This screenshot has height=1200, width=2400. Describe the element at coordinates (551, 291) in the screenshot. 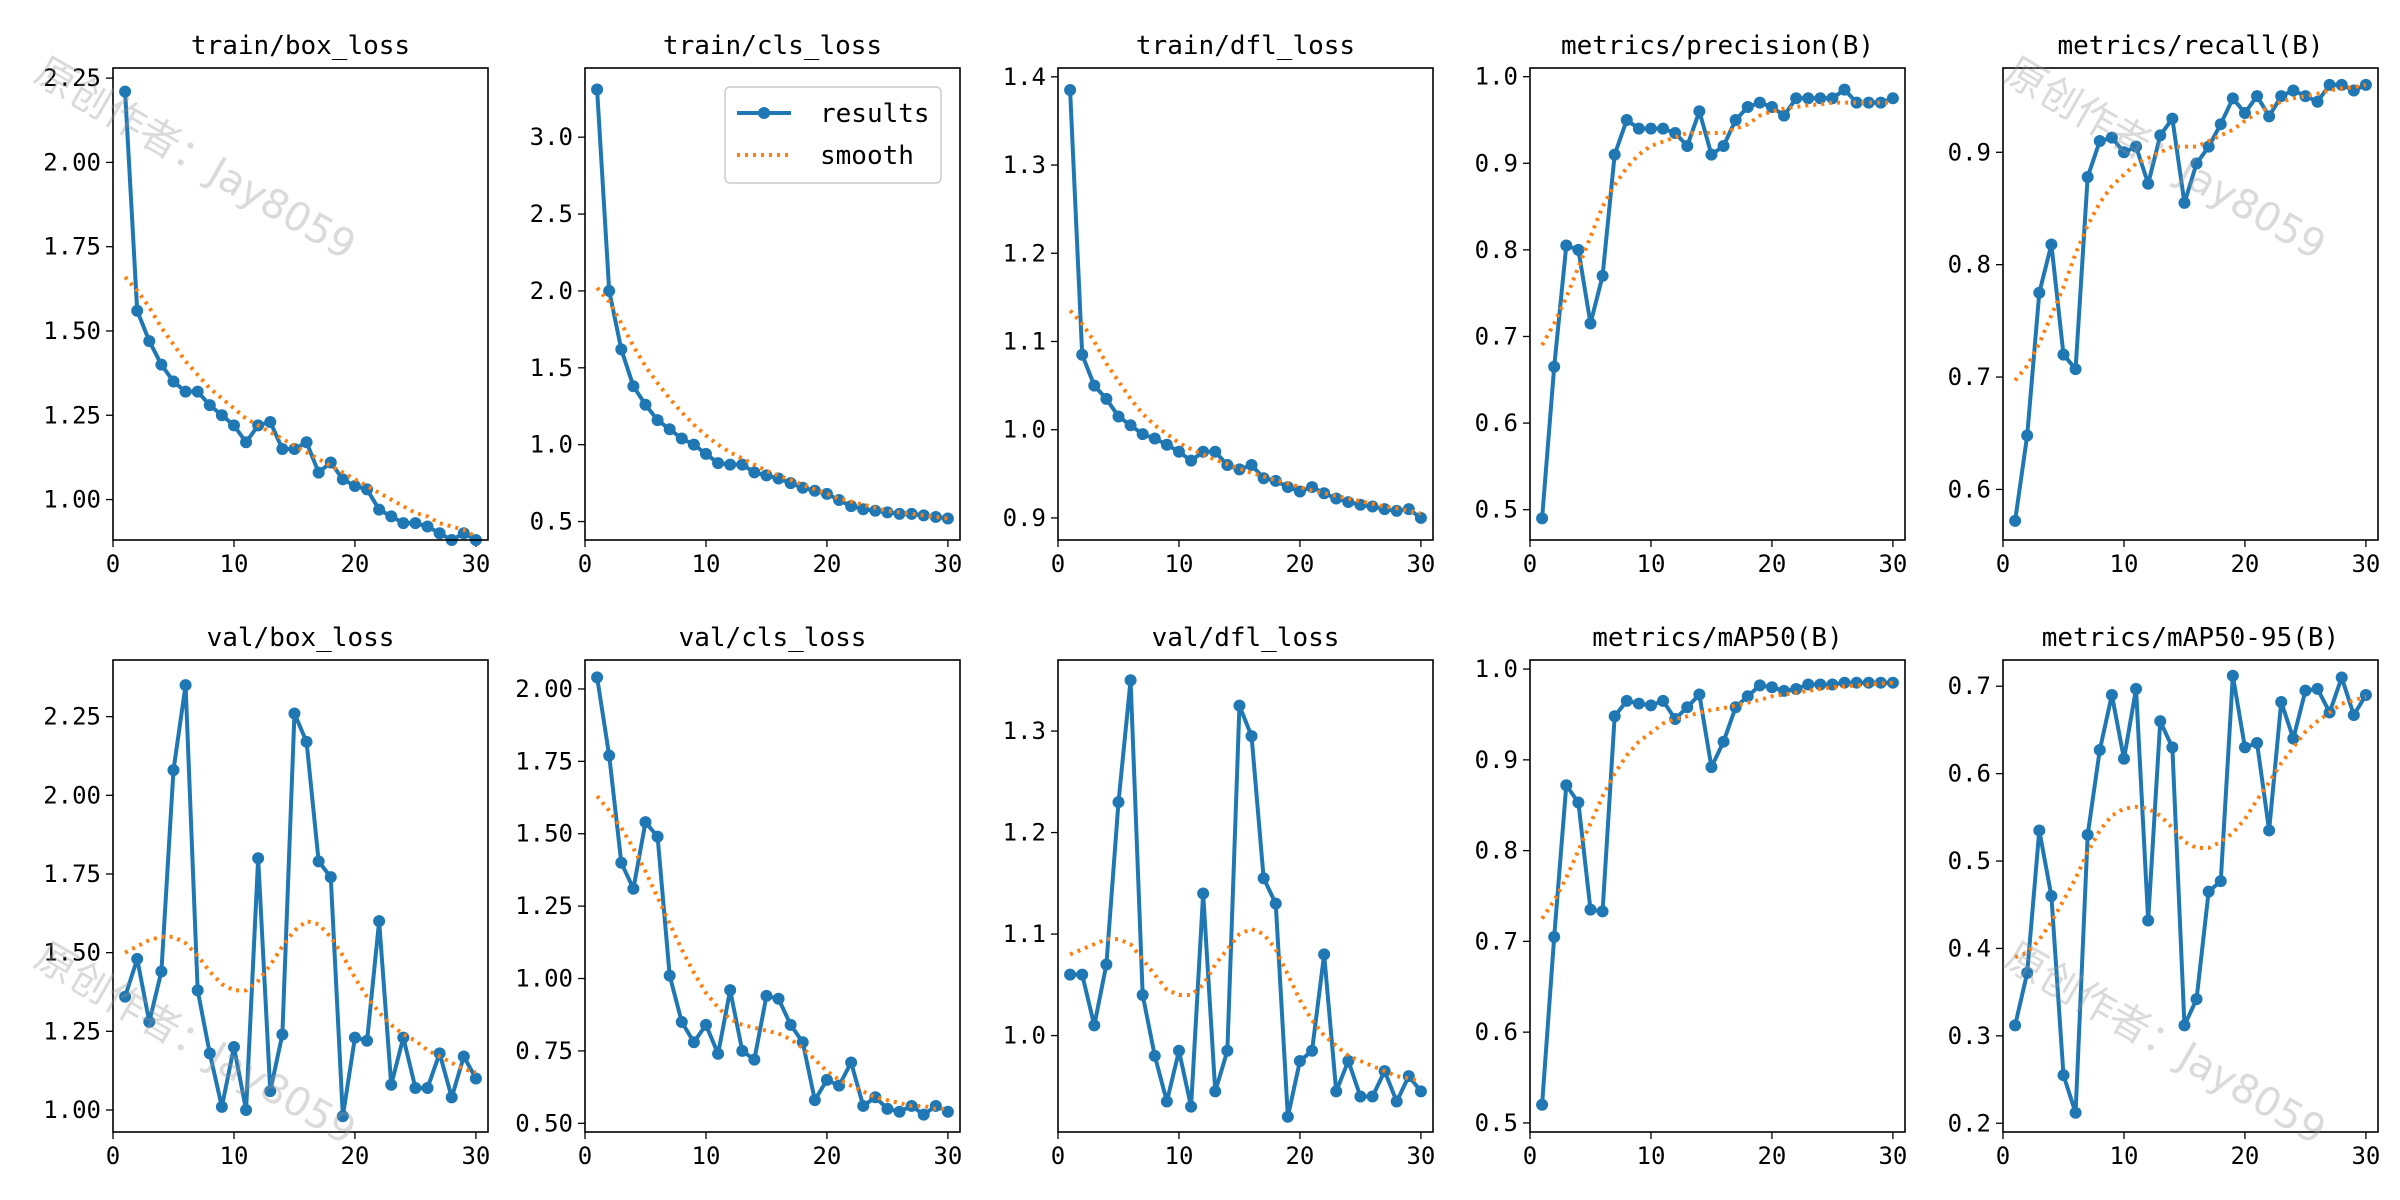

I see `y-tick-label: 2.0` at that location.